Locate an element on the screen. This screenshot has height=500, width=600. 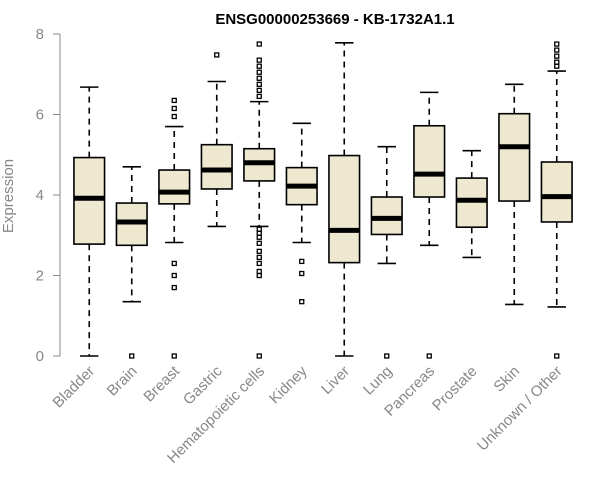
box-group-bladder is located at coordinates (89, 221).